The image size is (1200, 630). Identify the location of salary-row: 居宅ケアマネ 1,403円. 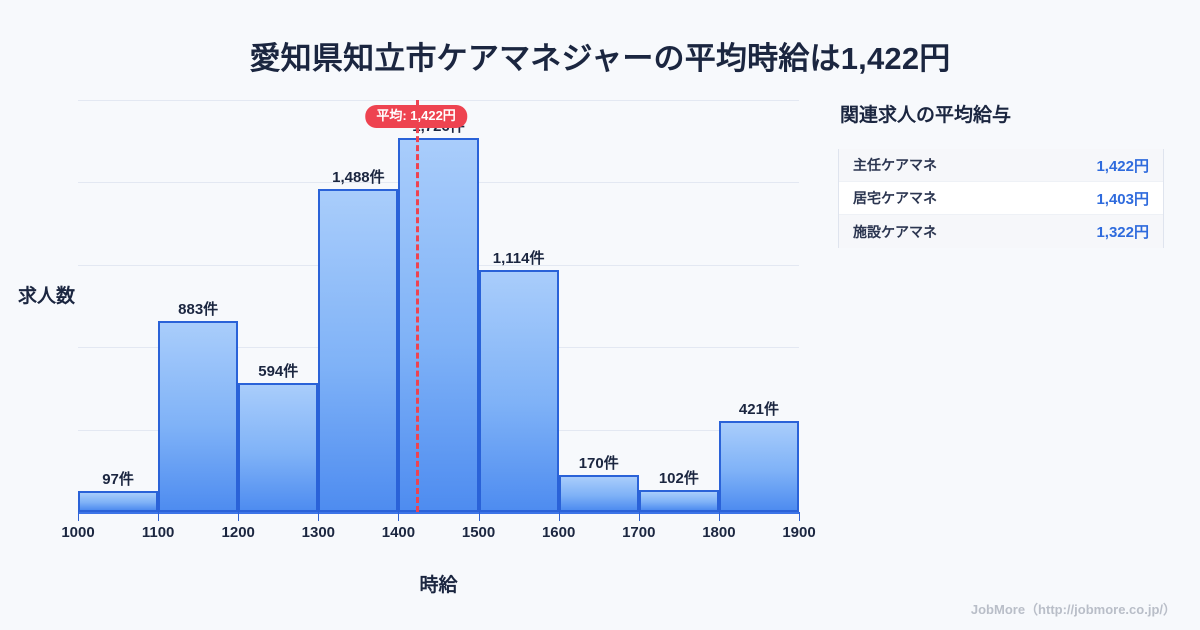
(1001, 198).